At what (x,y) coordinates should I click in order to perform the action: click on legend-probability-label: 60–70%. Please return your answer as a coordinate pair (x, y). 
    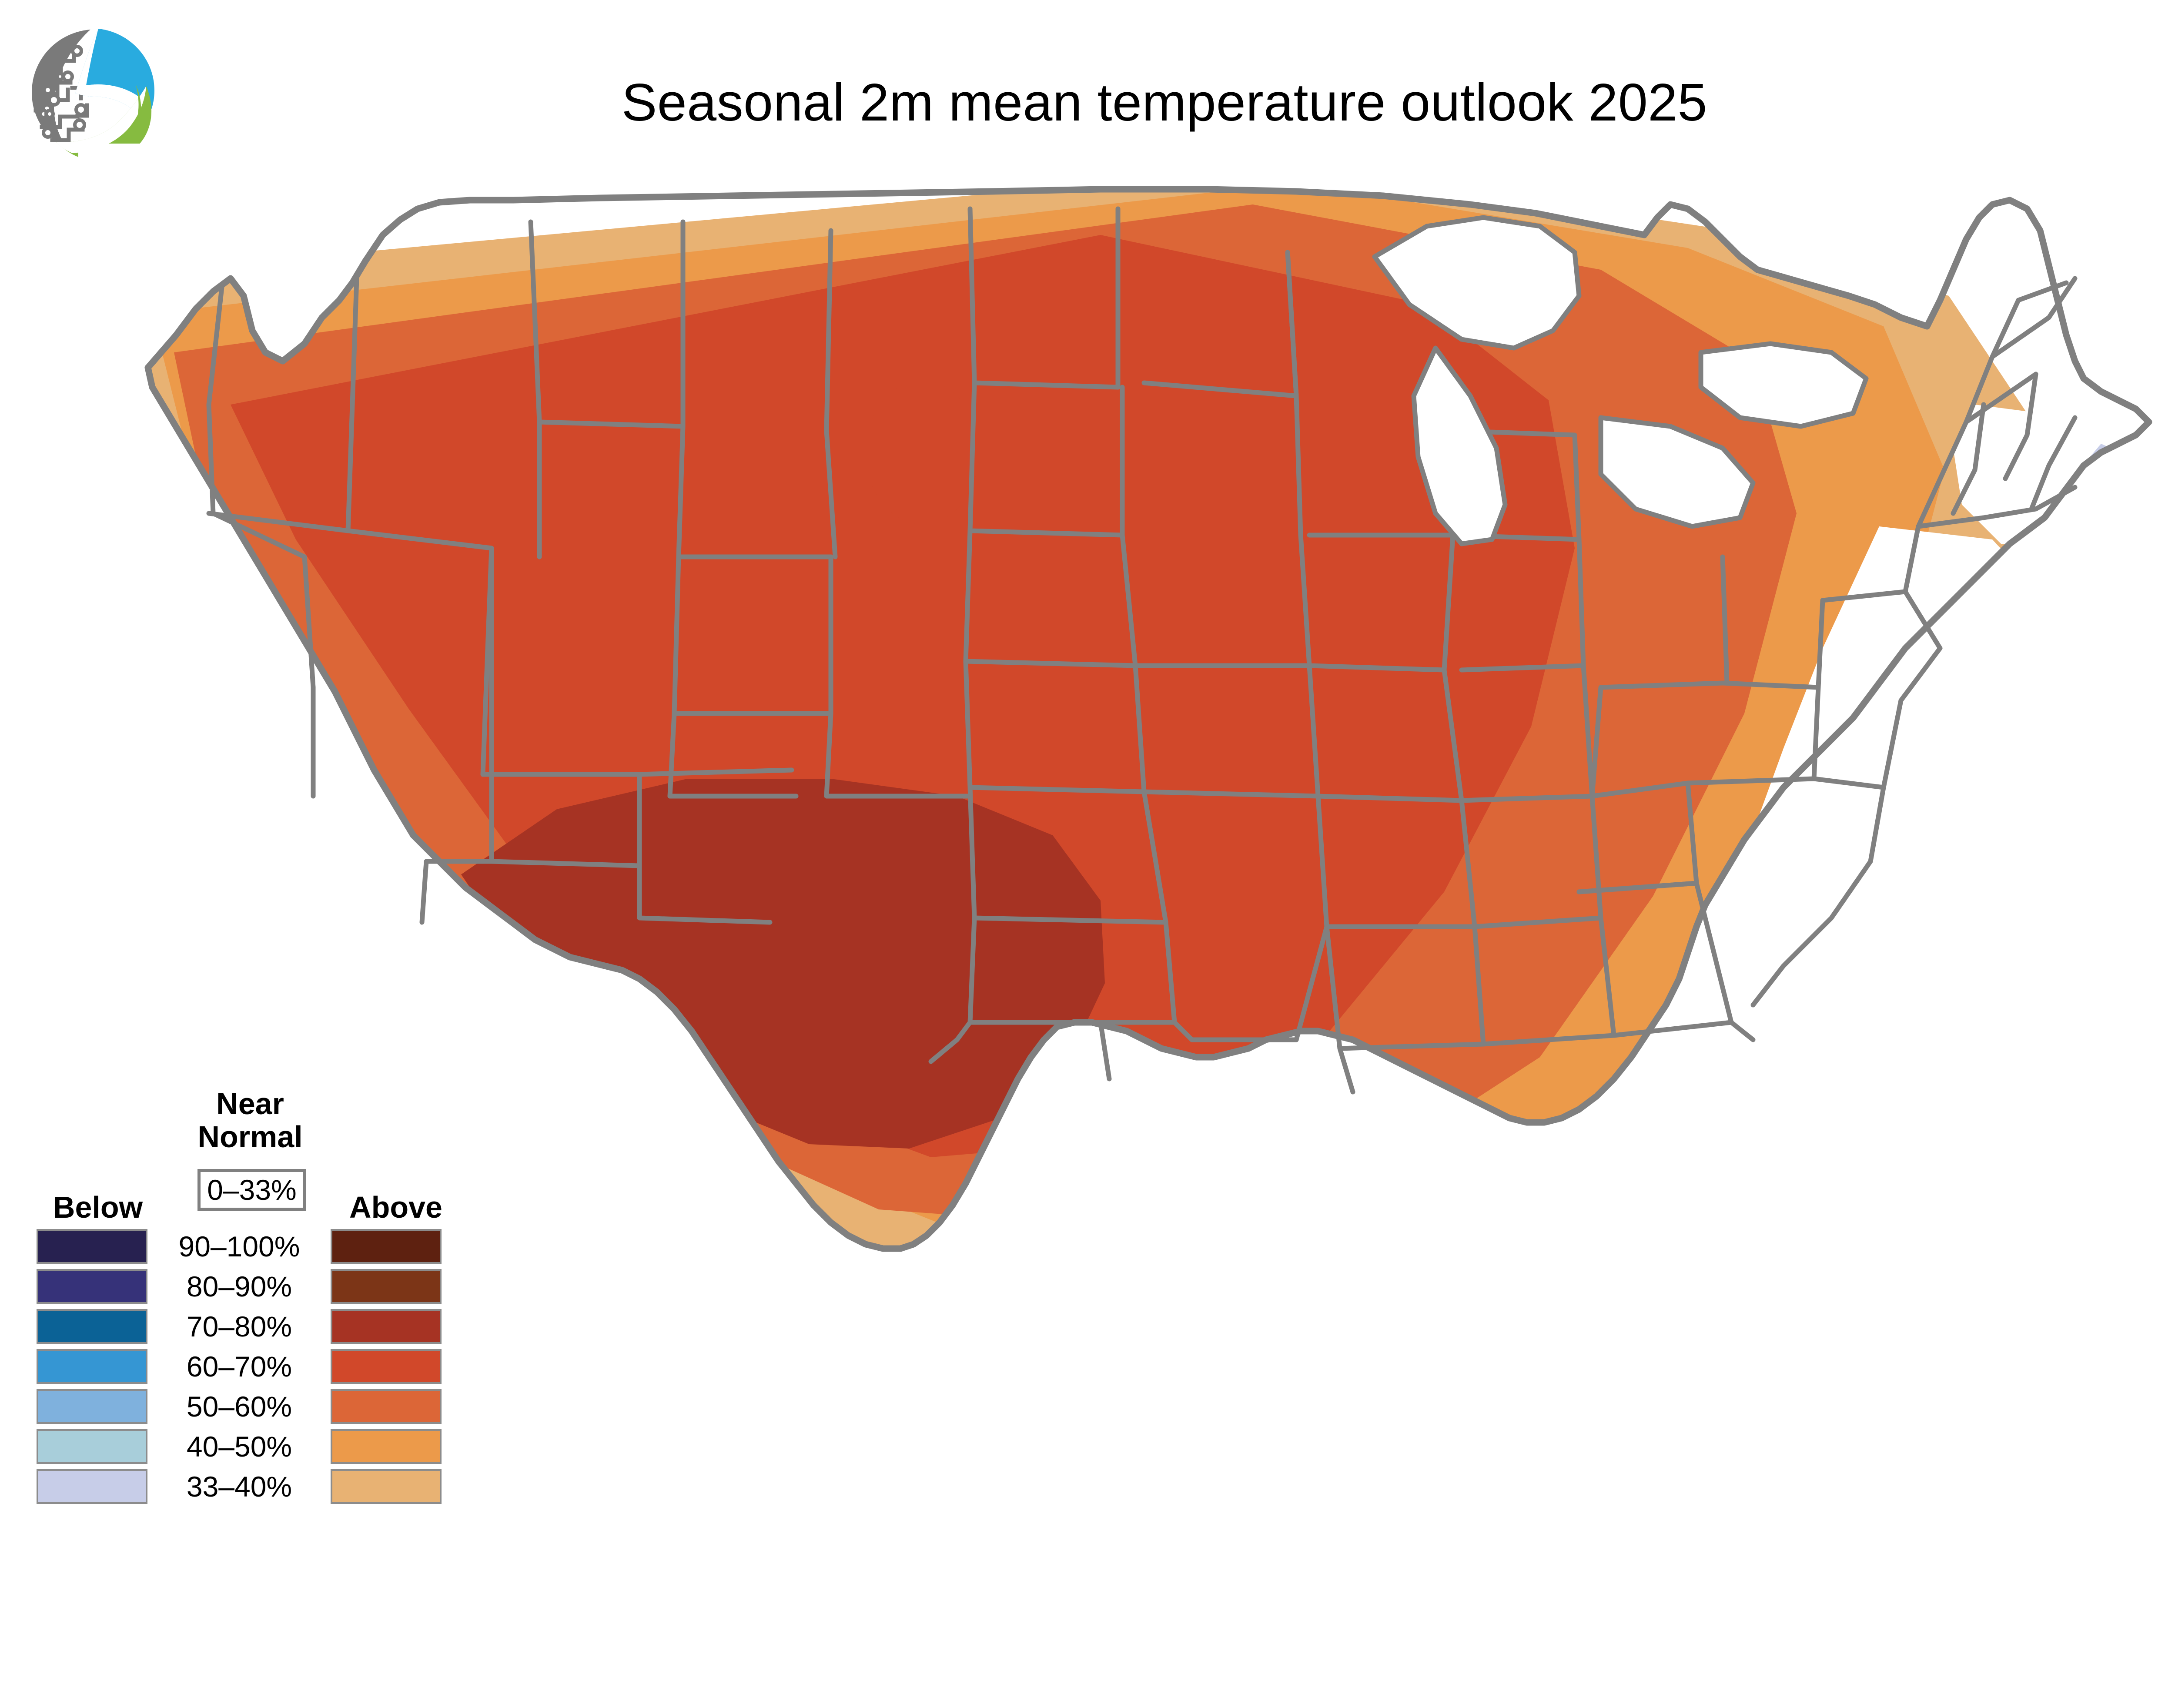
    Looking at the image, I should click on (239, 1366).